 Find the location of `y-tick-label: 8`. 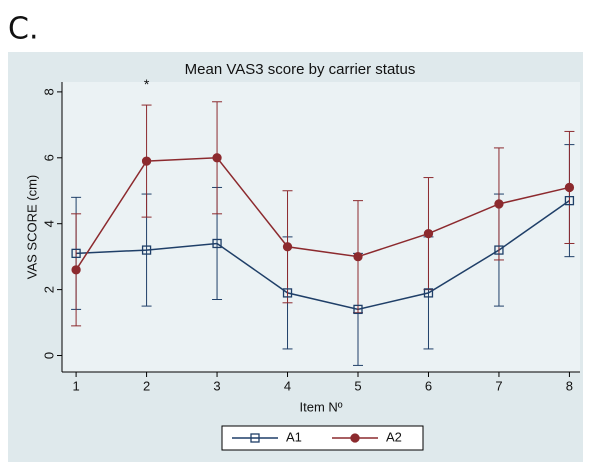

y-tick-label: 8 is located at coordinates (48, 91).